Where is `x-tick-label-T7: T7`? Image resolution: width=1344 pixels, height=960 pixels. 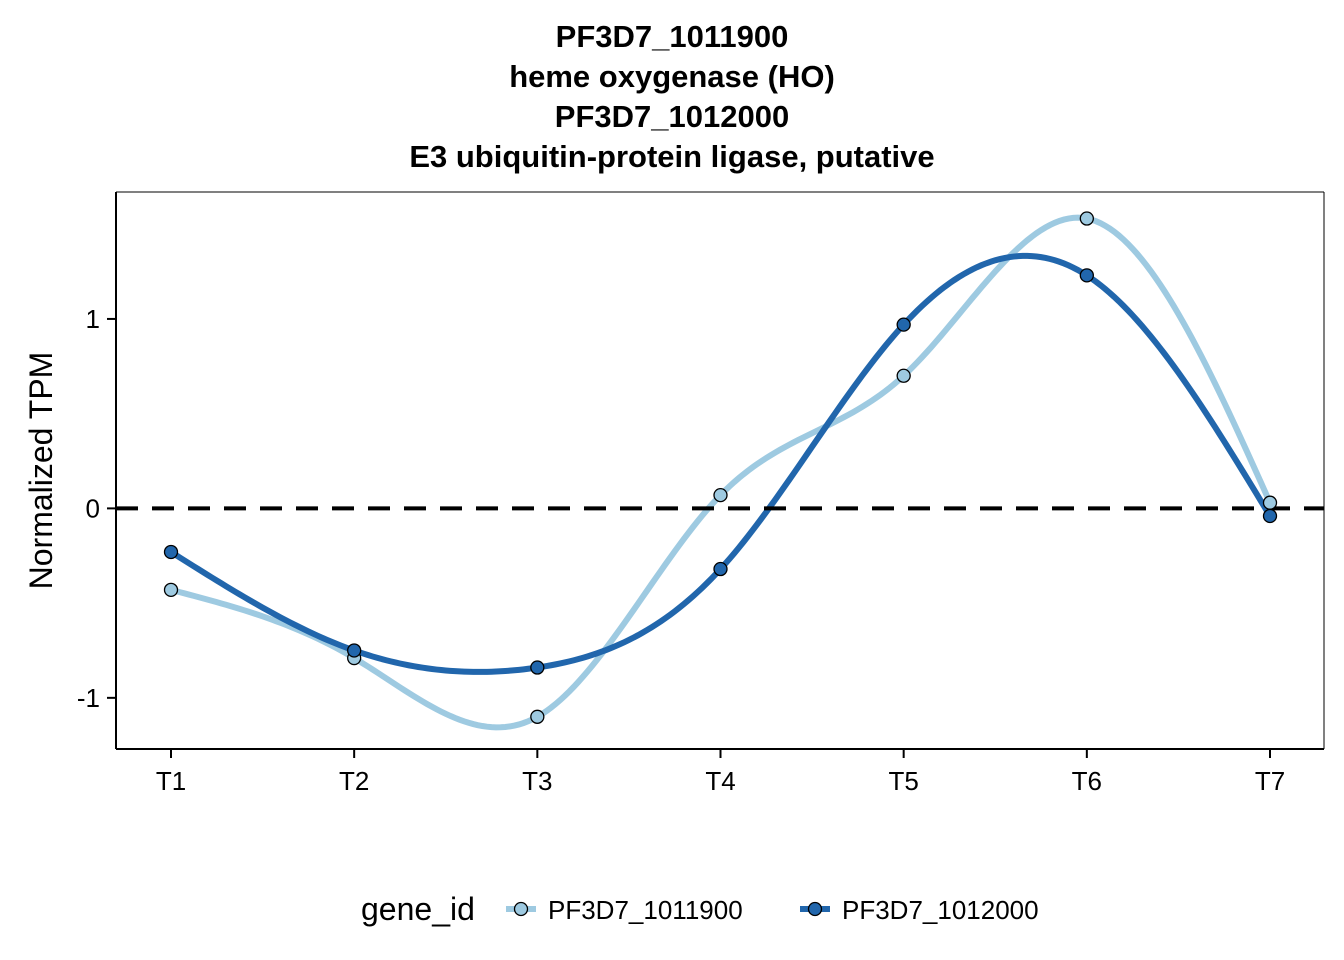 x-tick-label-T7: T7 is located at coordinates (1270, 781).